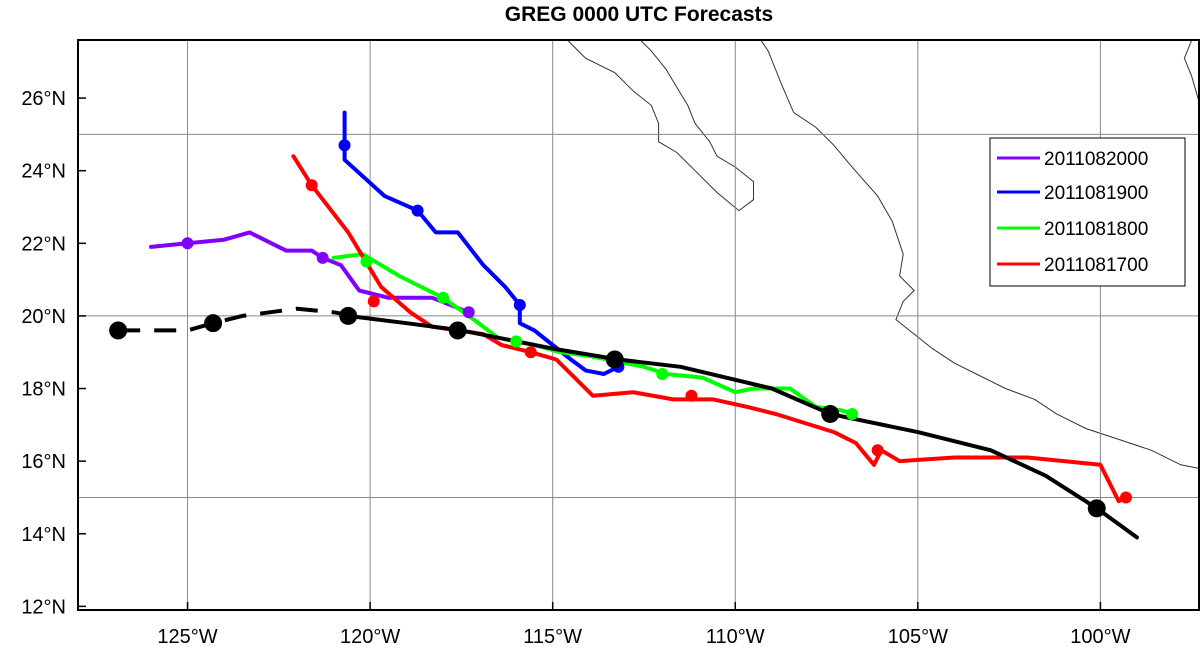 The width and height of the screenshot is (1200, 651). What do you see at coordinates (639, 14) in the screenshot?
I see `map-title: GREG 0000 UTC Forecasts` at bounding box center [639, 14].